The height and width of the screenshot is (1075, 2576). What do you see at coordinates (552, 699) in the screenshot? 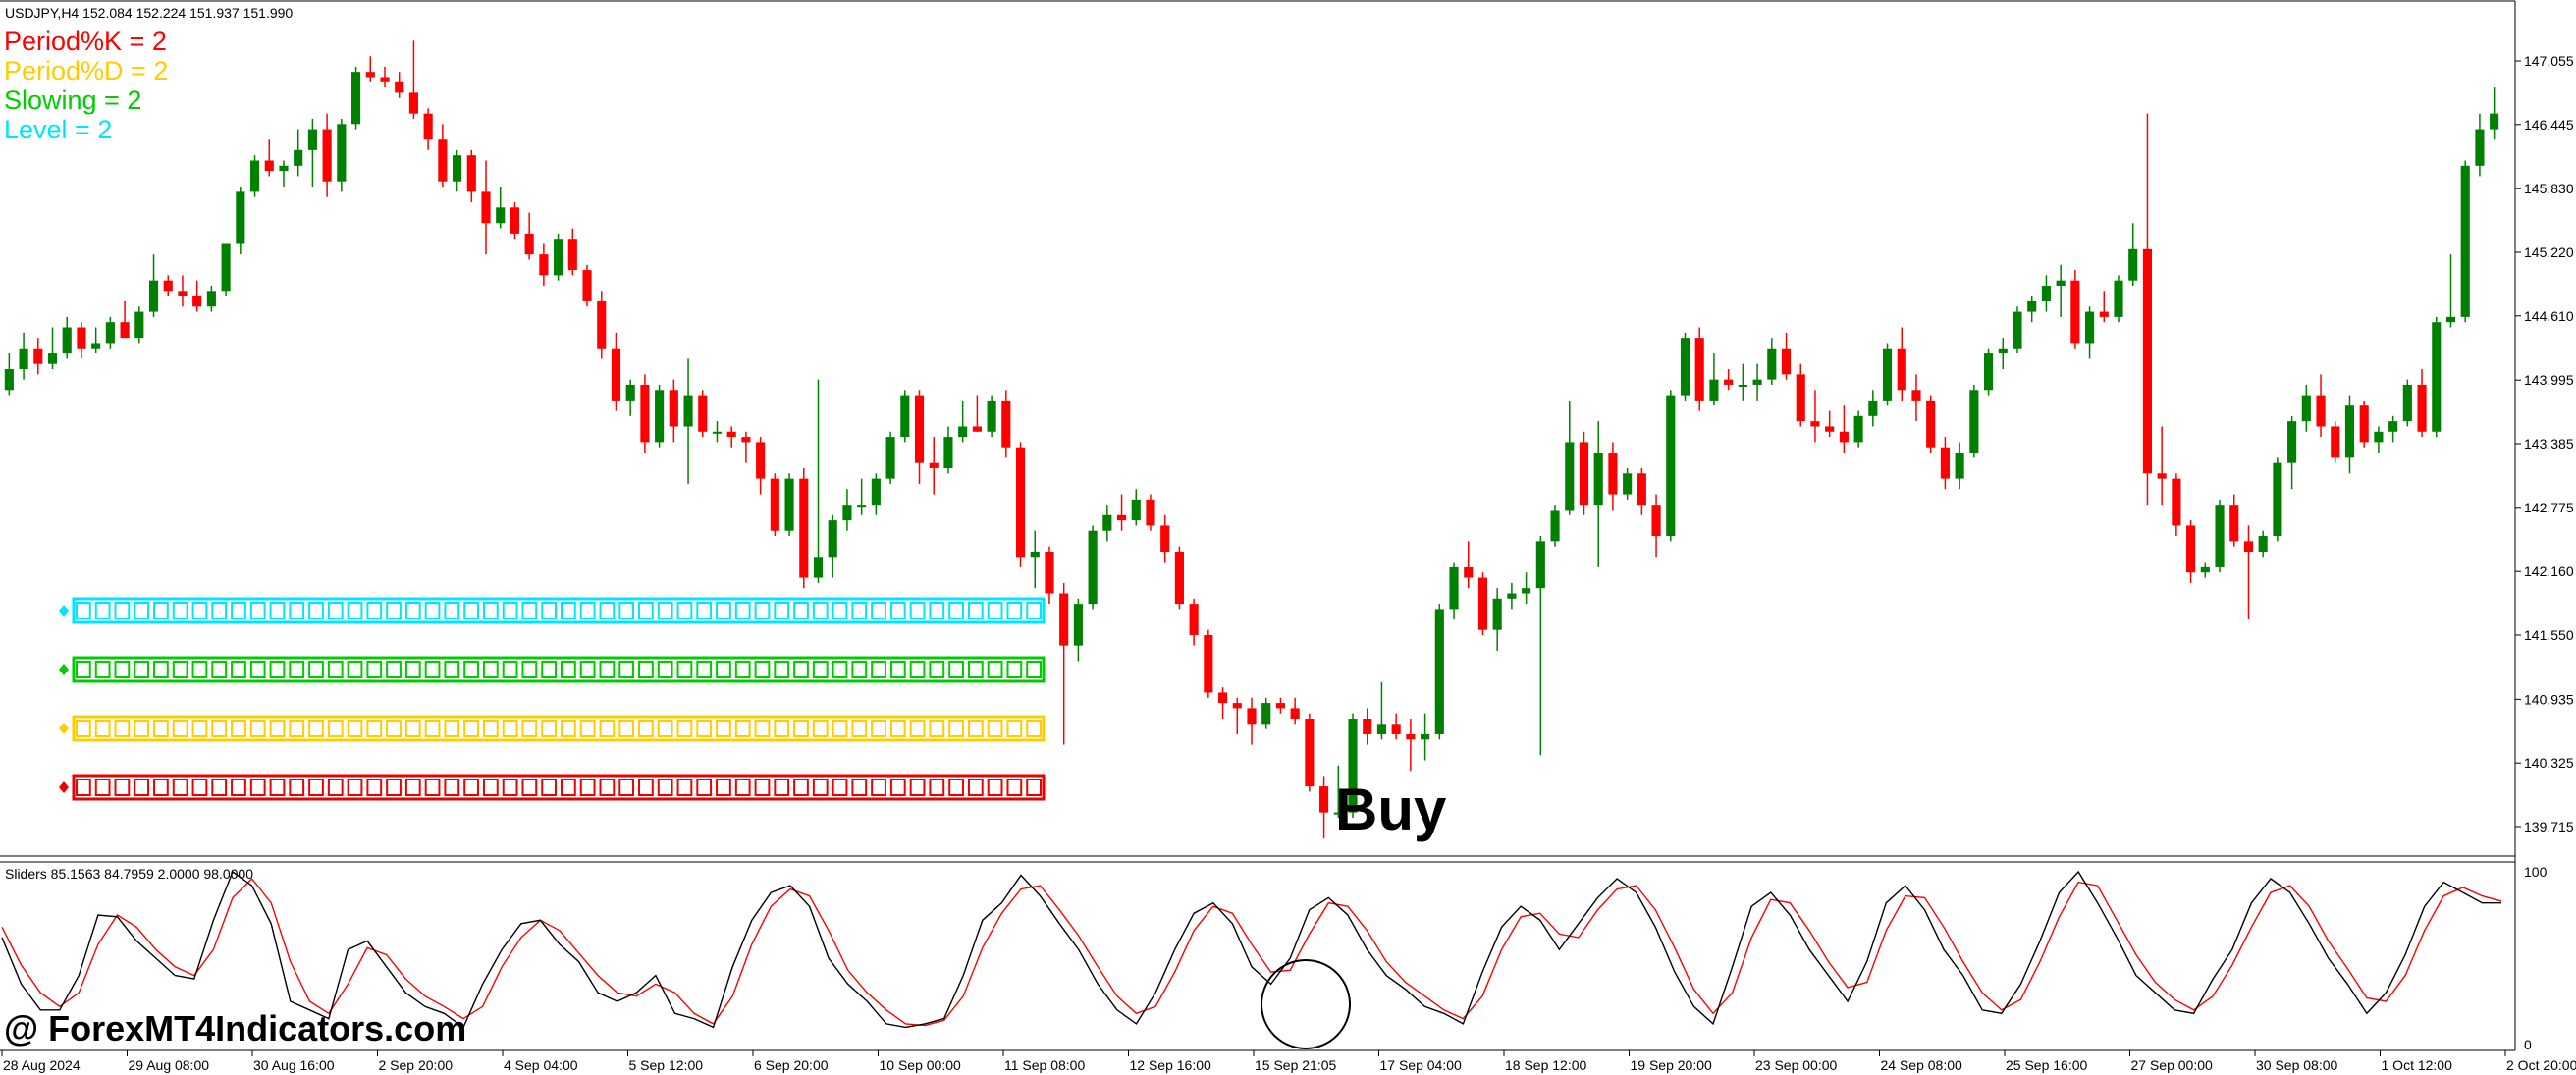
I see `slider-rows` at bounding box center [552, 699].